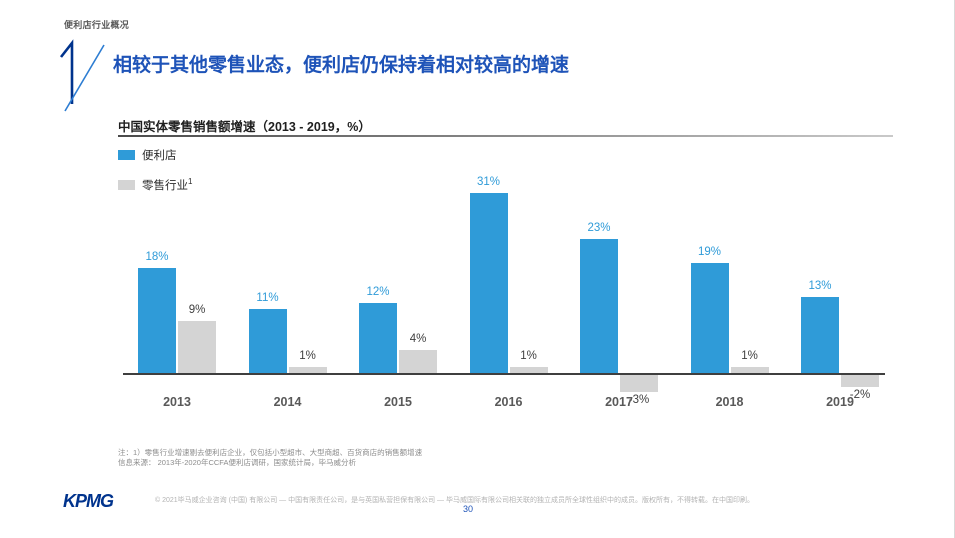  Describe the element at coordinates (157, 320) in the screenshot. I see `bar-便利店-2013` at that location.